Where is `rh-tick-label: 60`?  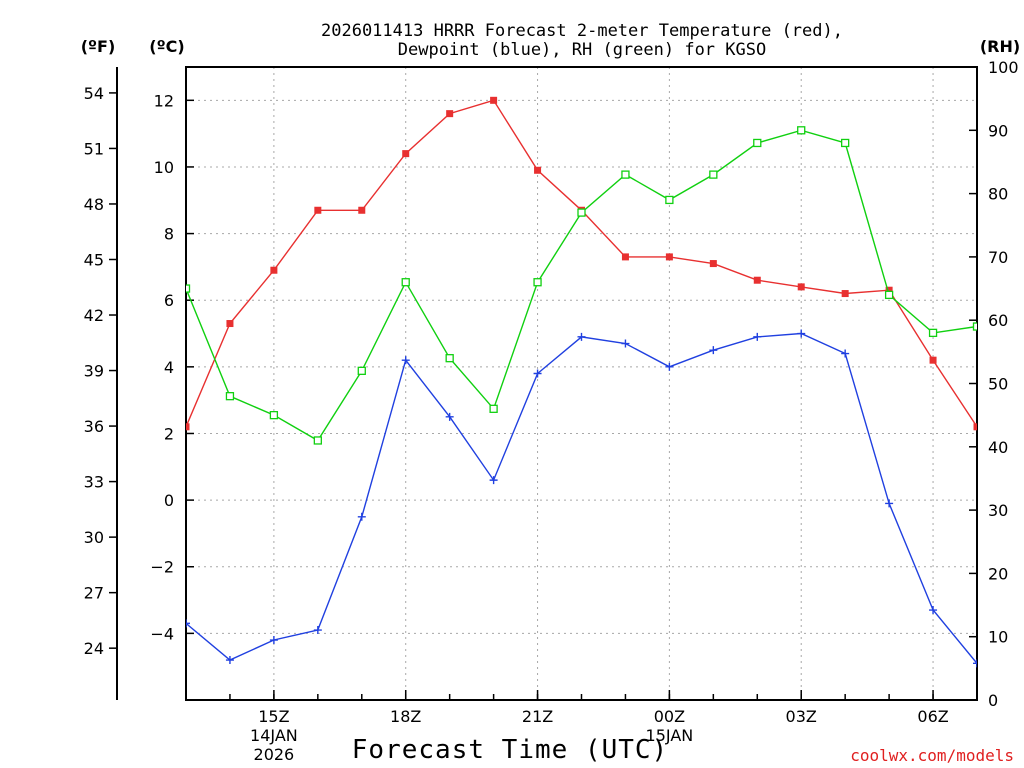
rh-tick-label: 60 is located at coordinates (998, 320).